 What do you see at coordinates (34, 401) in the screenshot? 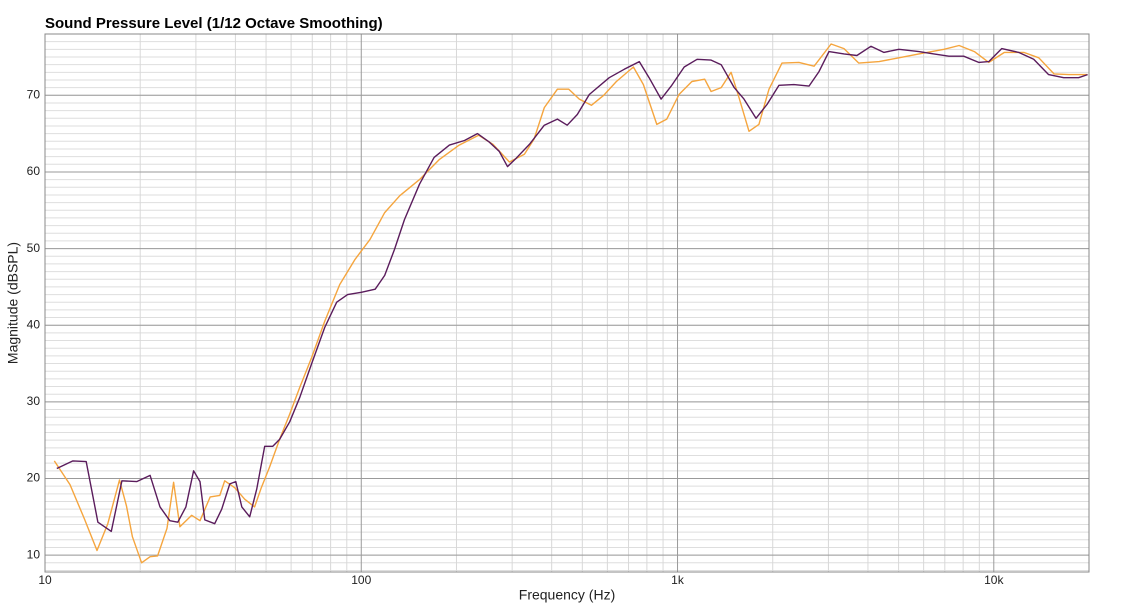
I see `y-tick-label: 30` at bounding box center [34, 401].